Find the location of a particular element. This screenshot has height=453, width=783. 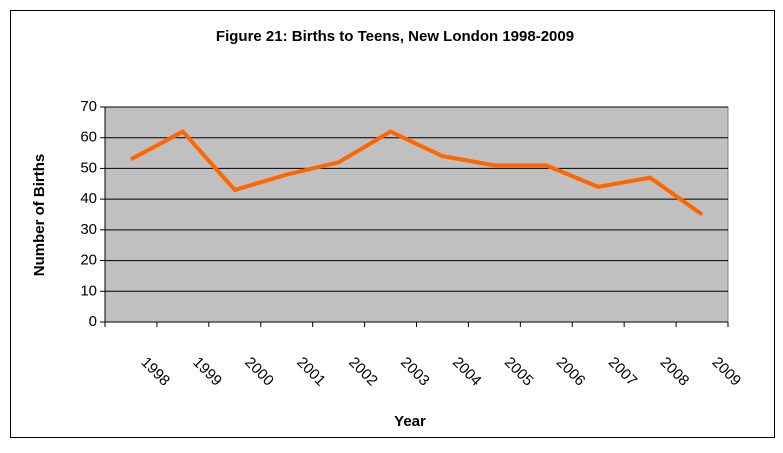

y-axis-label: Number of Births is located at coordinates (39, 215).